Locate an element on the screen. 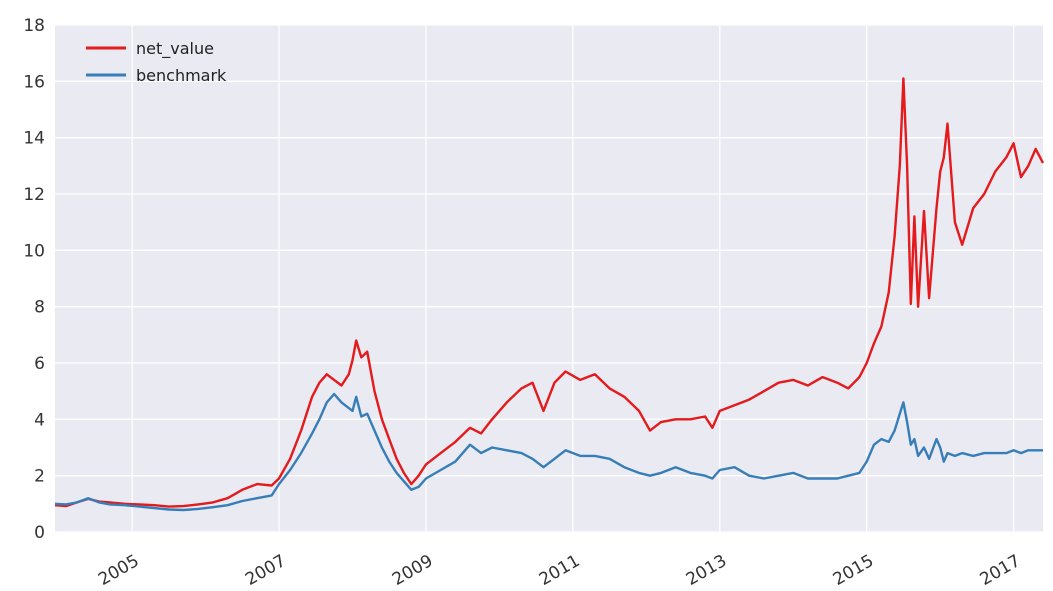 The image size is (1053, 591). x-tick-label: 2009 is located at coordinates (412, 570).